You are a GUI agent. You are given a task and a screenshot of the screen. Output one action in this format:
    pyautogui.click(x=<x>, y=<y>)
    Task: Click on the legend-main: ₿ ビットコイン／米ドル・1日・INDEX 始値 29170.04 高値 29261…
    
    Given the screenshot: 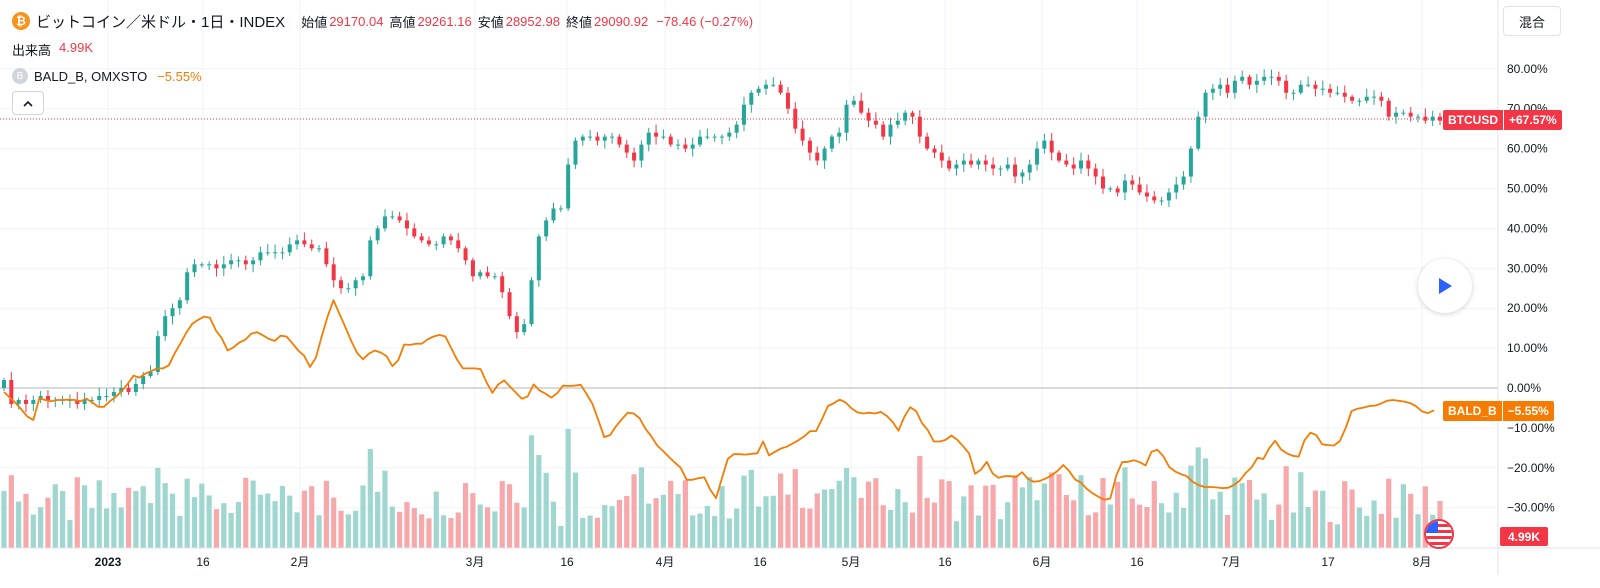 What is the action you would take?
    pyautogui.click(x=382, y=21)
    